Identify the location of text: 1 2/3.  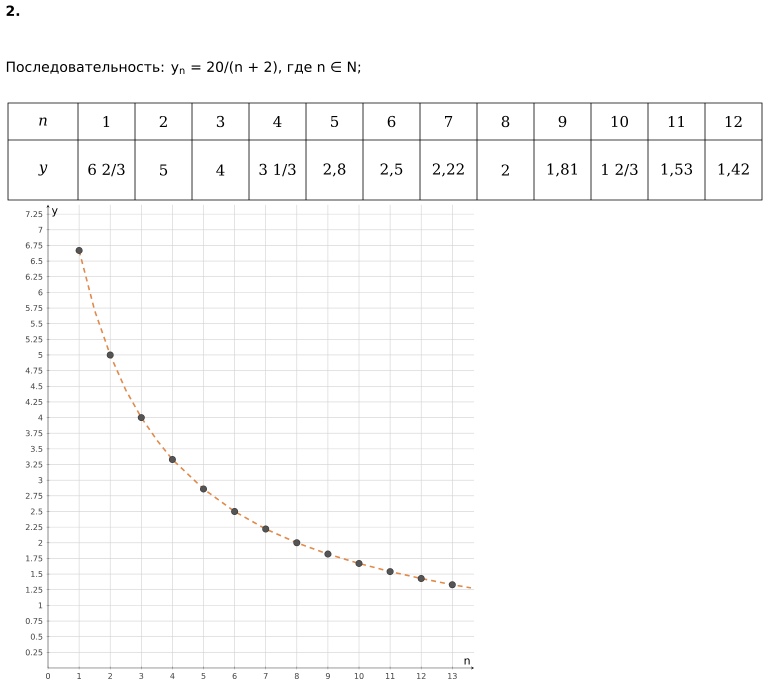
(620, 170).